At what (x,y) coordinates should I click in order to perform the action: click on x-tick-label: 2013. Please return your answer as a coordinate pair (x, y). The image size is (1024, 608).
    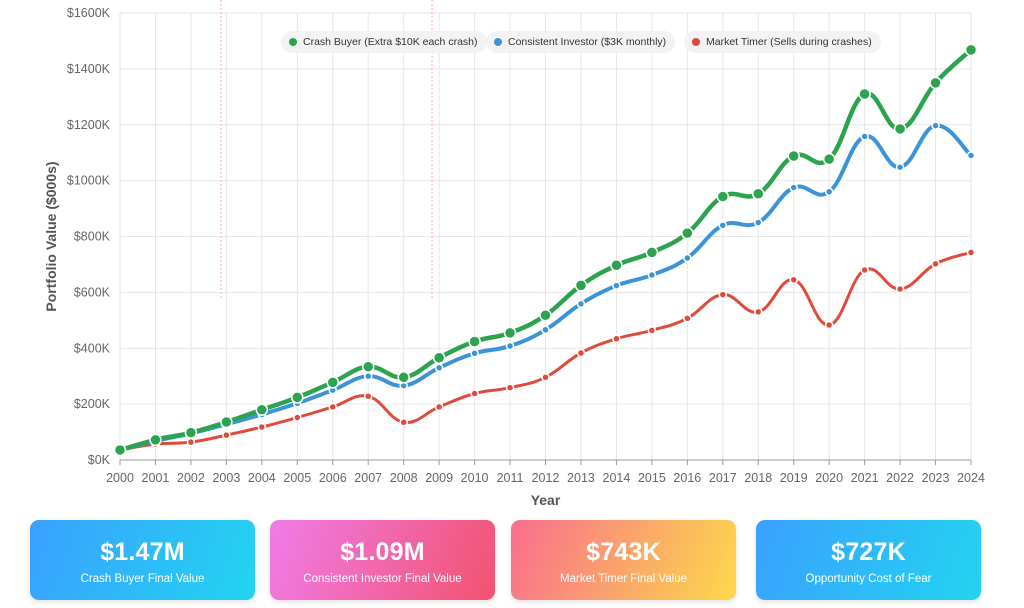
    Looking at the image, I should click on (581, 478).